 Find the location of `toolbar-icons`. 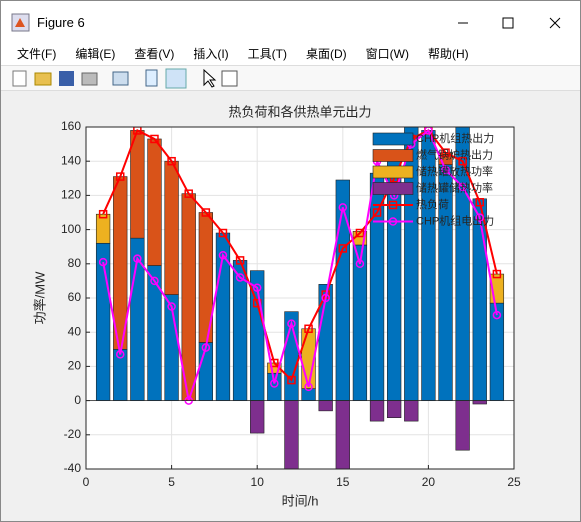

toolbar-icons is located at coordinates (291, 78).